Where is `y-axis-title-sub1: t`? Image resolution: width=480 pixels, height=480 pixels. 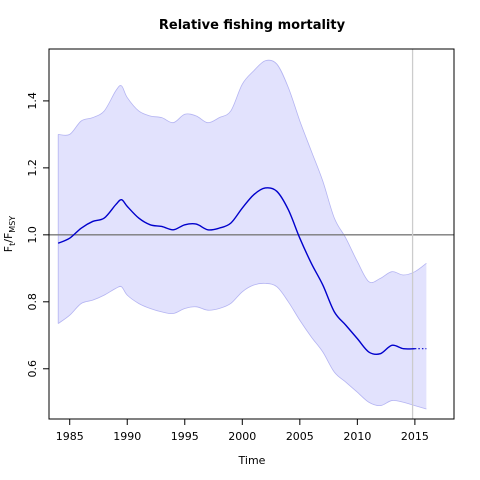 y-axis-title-sub1: t is located at coordinates (12, 244).